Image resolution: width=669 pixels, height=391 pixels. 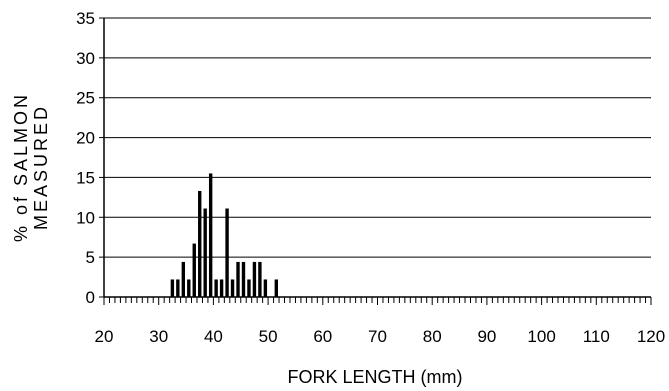 What do you see at coordinates (85, 177) in the screenshot?
I see `y-tick-label: 15` at bounding box center [85, 177].